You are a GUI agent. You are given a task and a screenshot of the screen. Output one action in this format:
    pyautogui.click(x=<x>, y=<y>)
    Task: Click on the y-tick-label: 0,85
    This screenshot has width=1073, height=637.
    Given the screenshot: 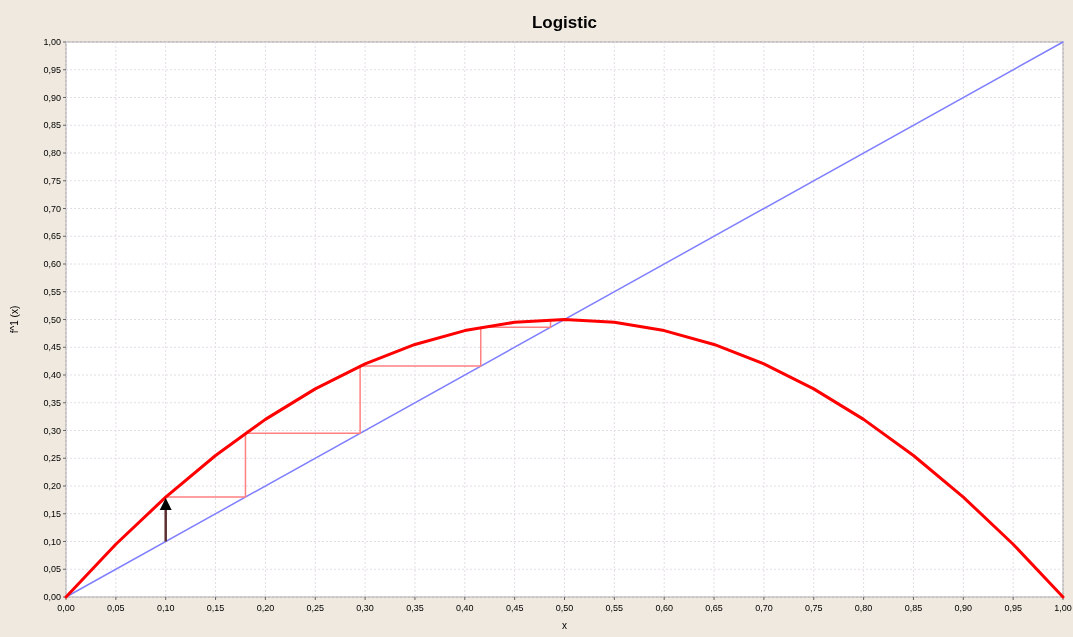 What is the action you would take?
    pyautogui.click(x=52, y=125)
    